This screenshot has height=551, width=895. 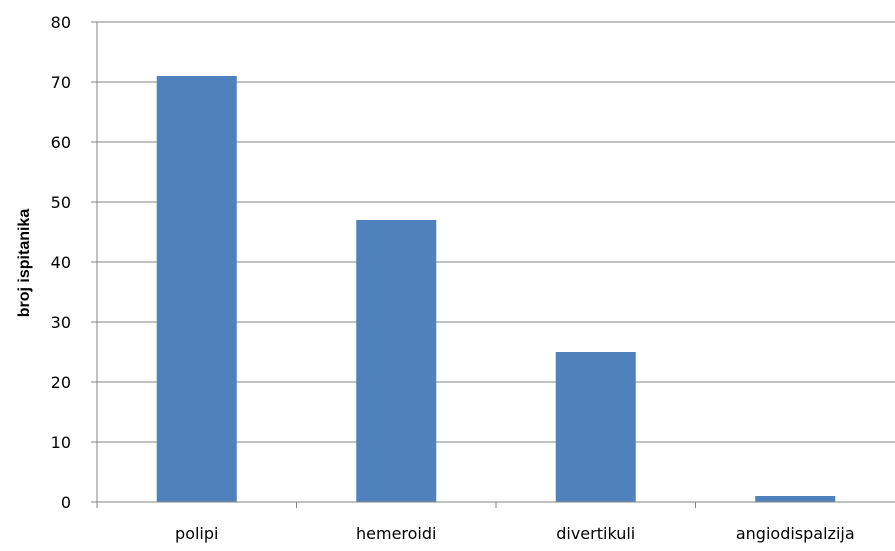 I want to click on x-tick-label: polipi, so click(x=196, y=533).